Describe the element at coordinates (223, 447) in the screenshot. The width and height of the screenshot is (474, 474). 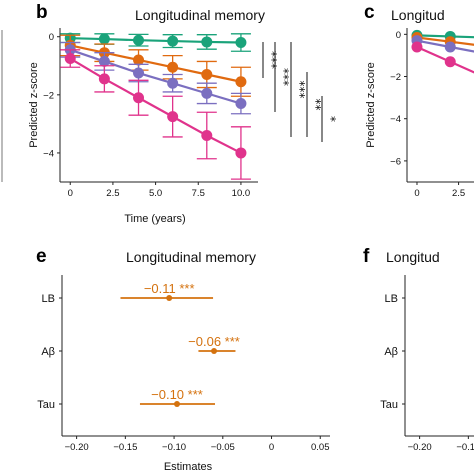
I see `x-tick-label: −0.05` at that location.